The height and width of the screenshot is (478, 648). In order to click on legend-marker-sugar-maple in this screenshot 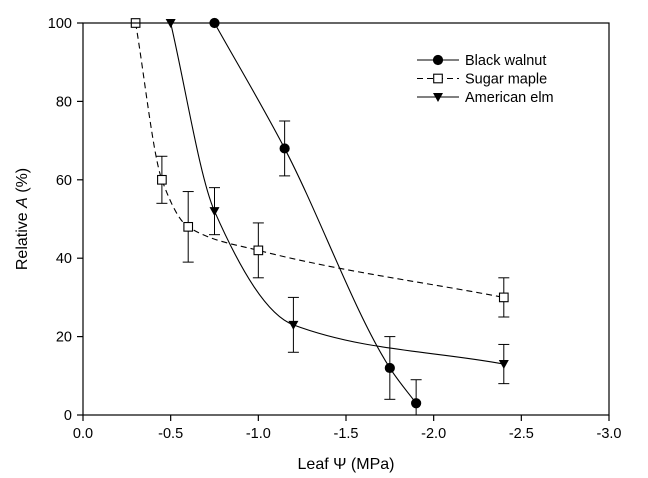, I will do `click(438, 78)`.